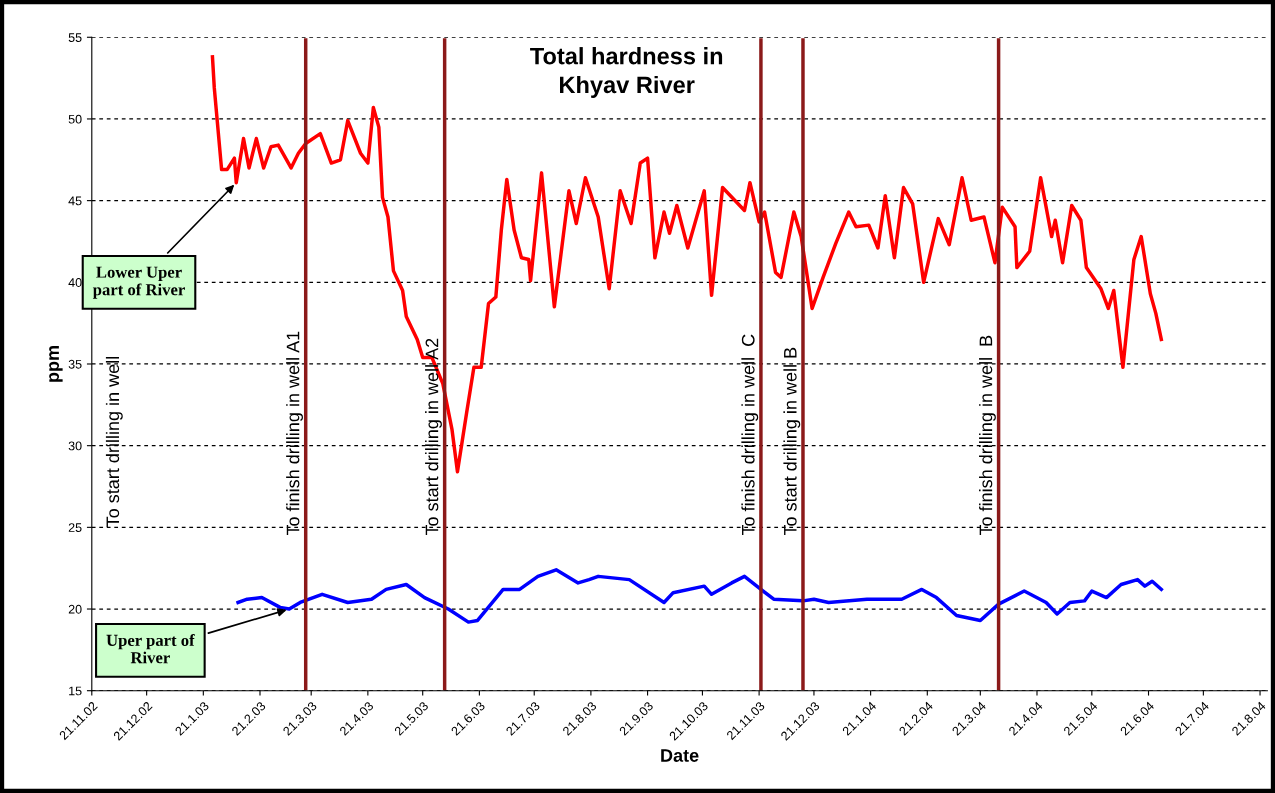  Describe the element at coordinates (750, 435) in the screenshot. I see `ref-line-label: To finish drilling in well C` at that location.